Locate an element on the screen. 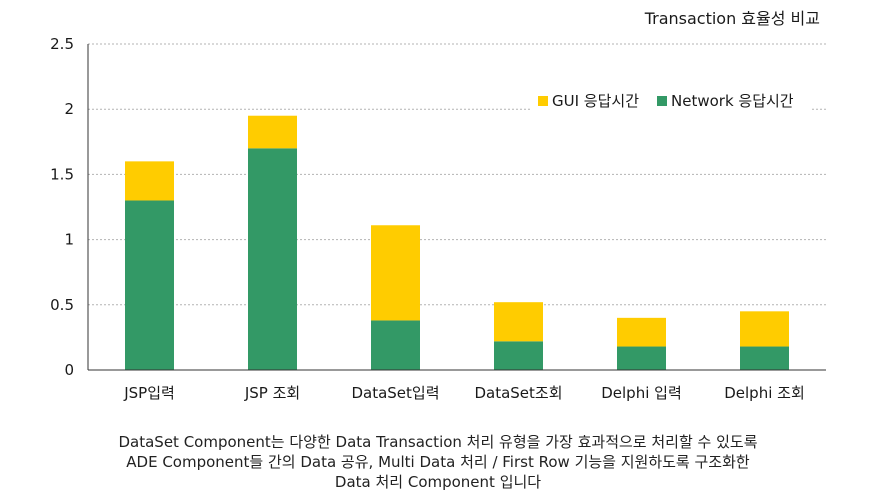 The width and height of the screenshot is (876, 500). x-tick-label: Delphi 조회 is located at coordinates (764, 393).